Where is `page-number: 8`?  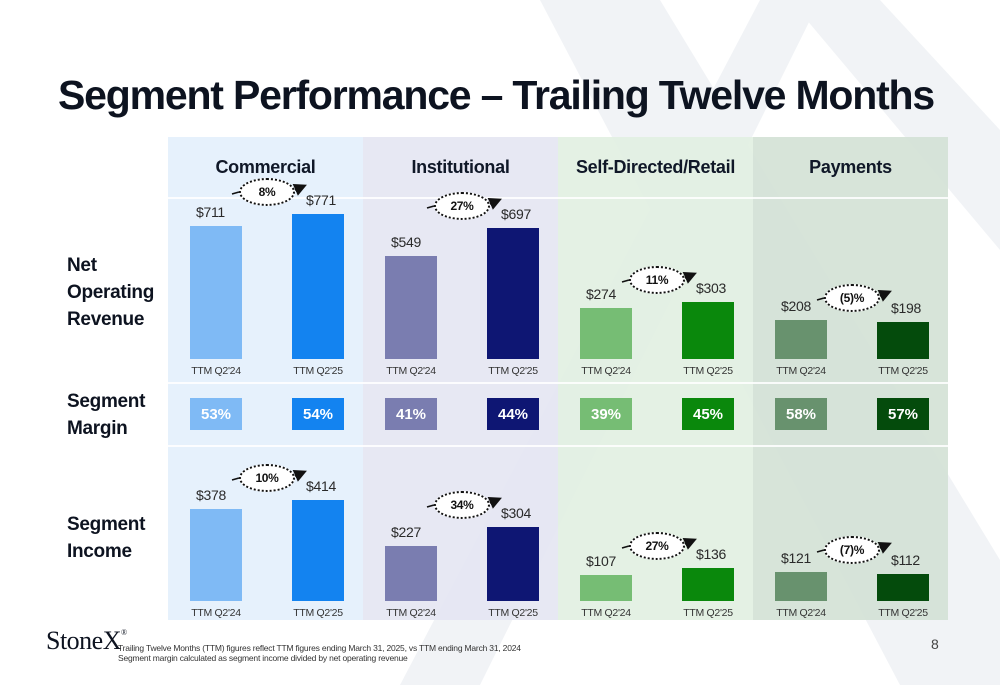
page-number: 8 is located at coordinates (935, 644).